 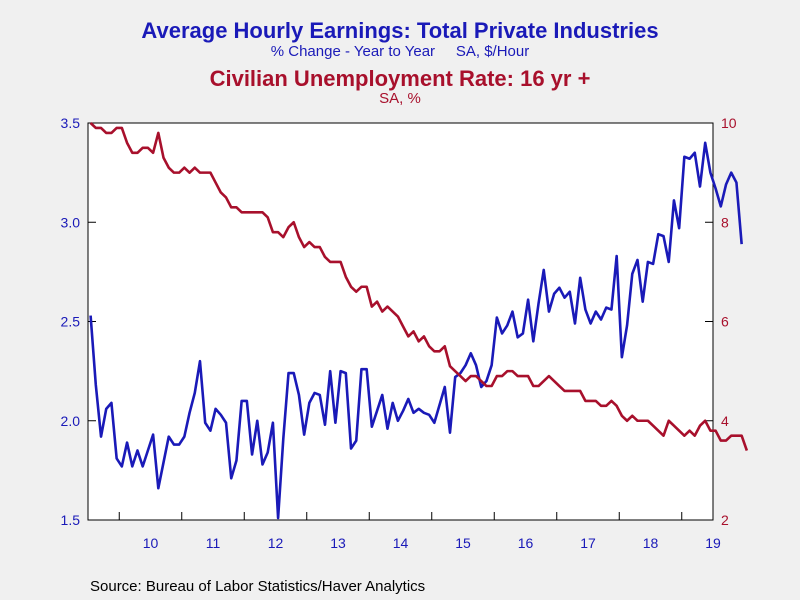 I want to click on x-tick-label: 11, so click(x=213, y=543).